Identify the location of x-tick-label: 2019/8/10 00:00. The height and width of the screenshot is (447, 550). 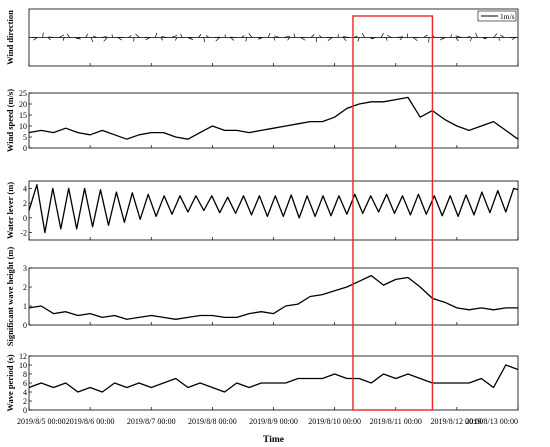
(334, 421).